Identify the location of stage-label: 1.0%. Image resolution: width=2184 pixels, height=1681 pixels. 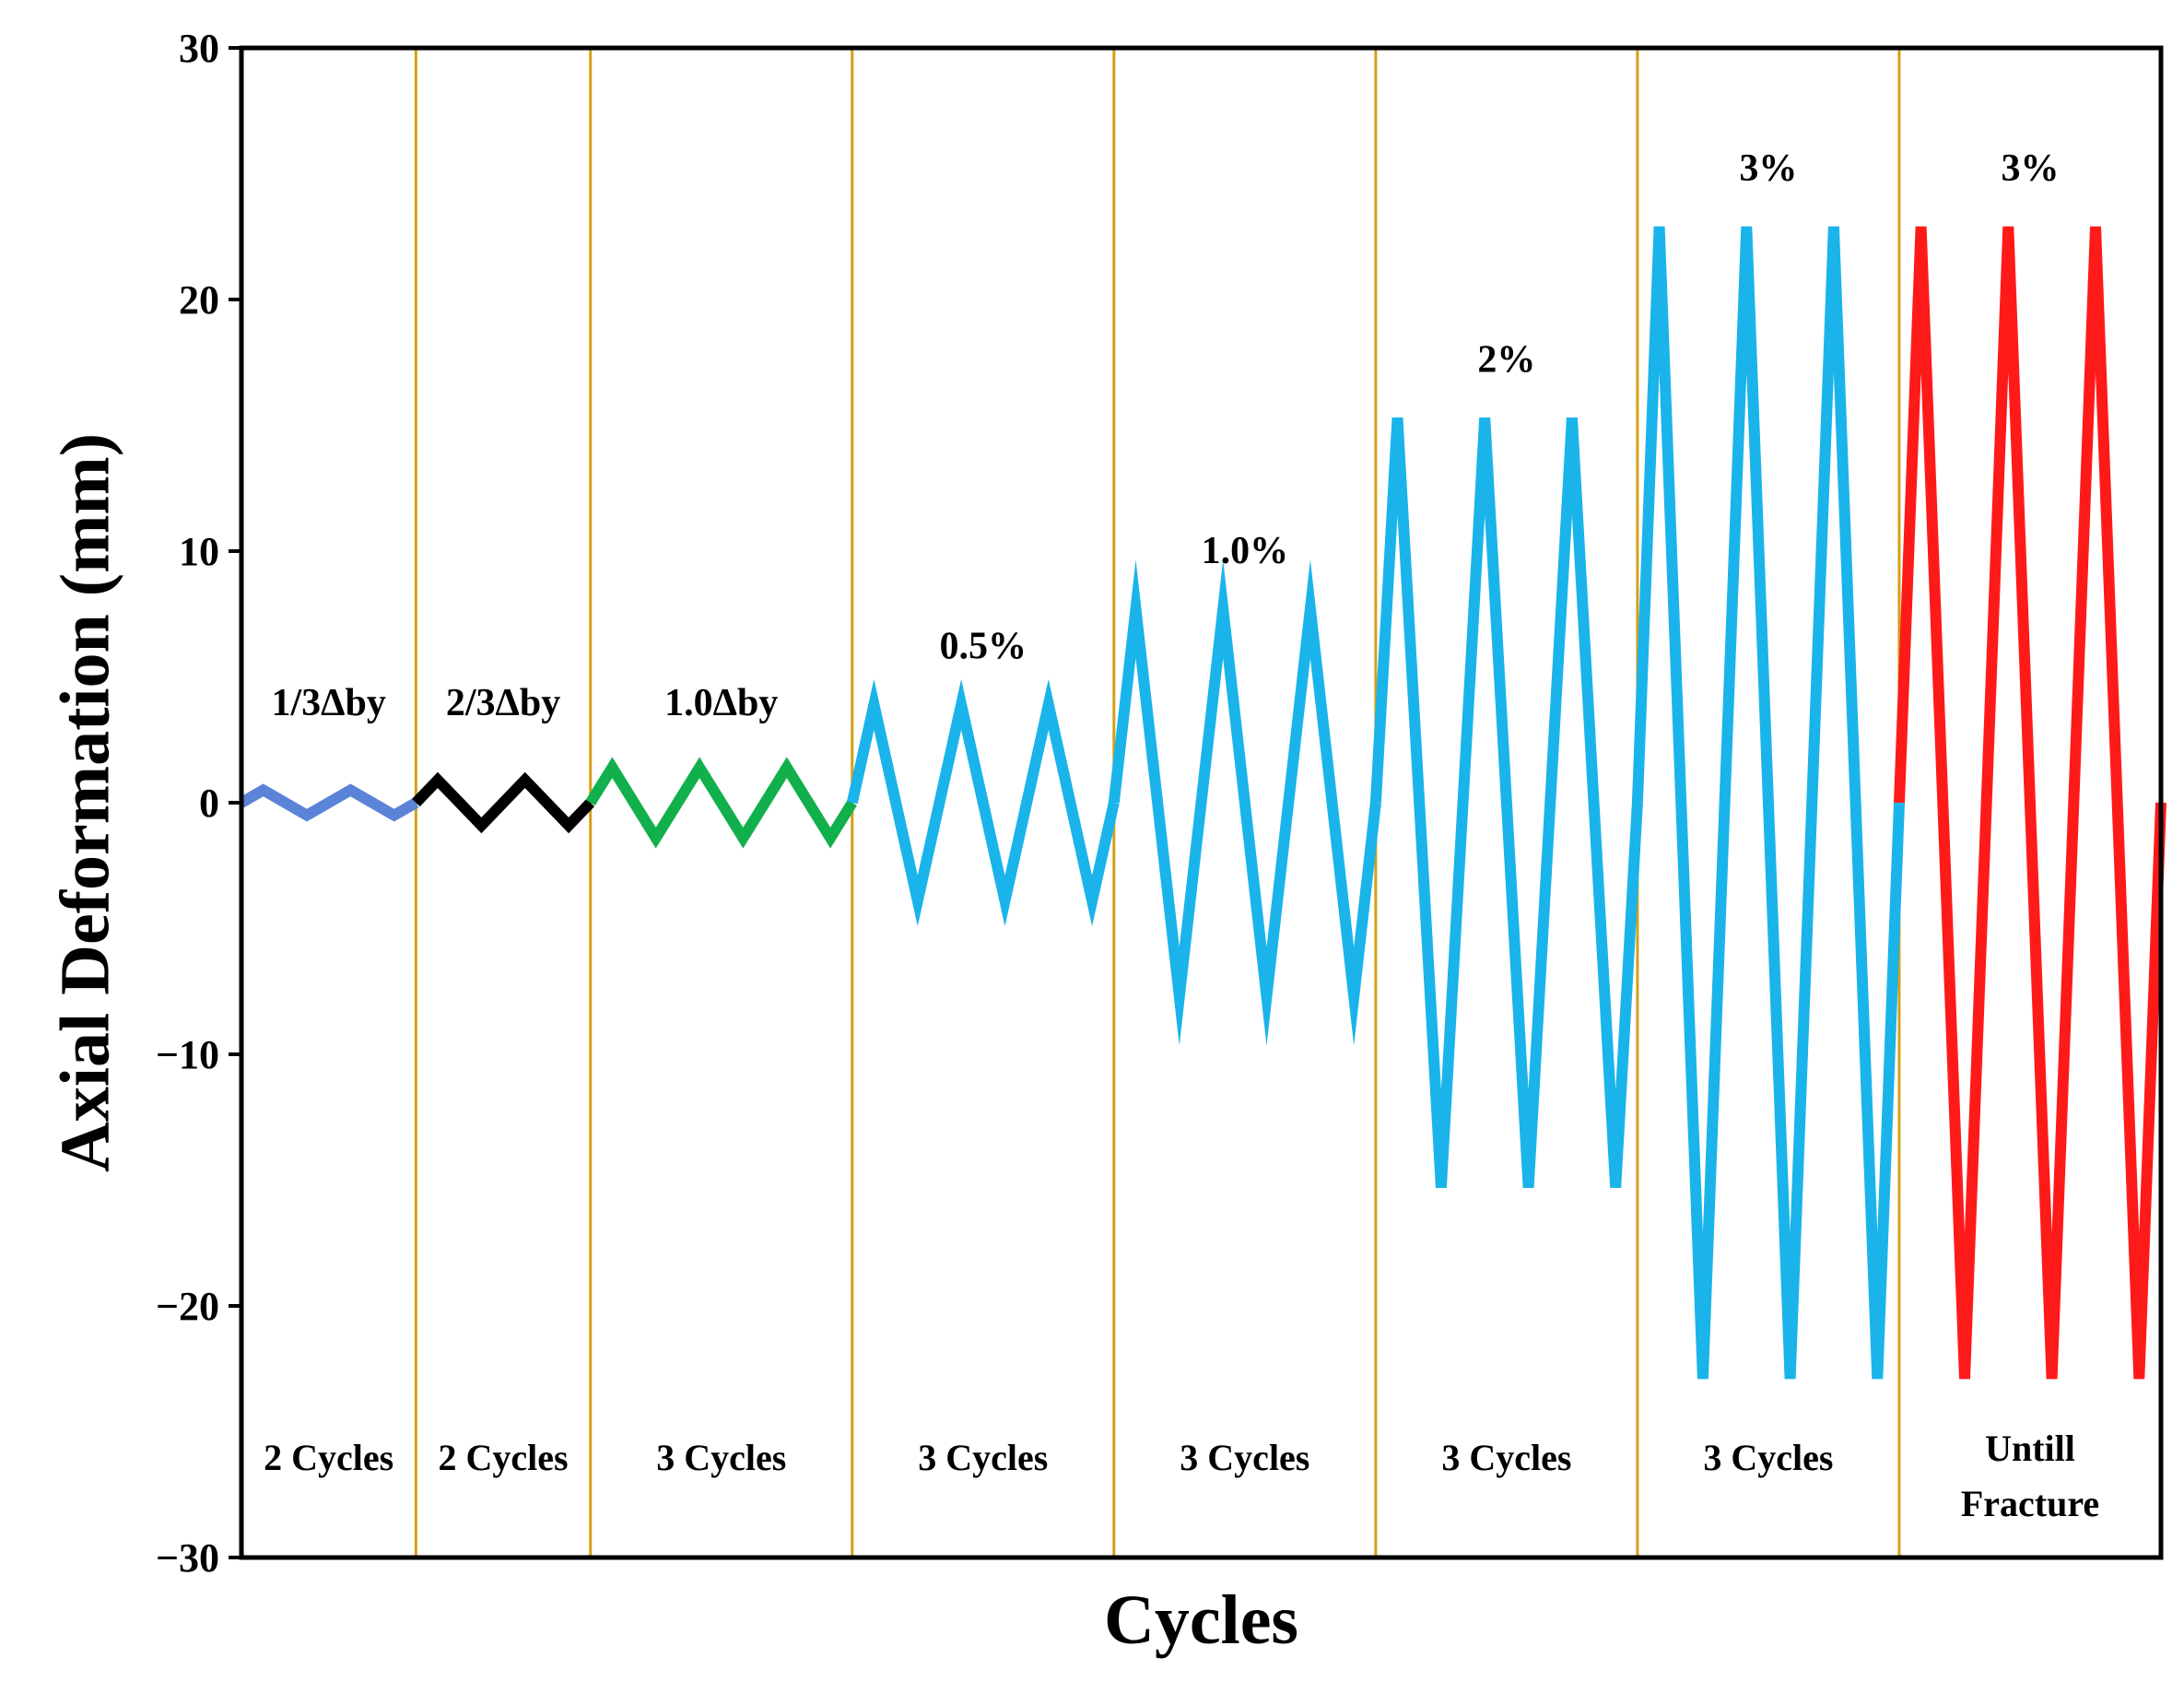
(1245, 551).